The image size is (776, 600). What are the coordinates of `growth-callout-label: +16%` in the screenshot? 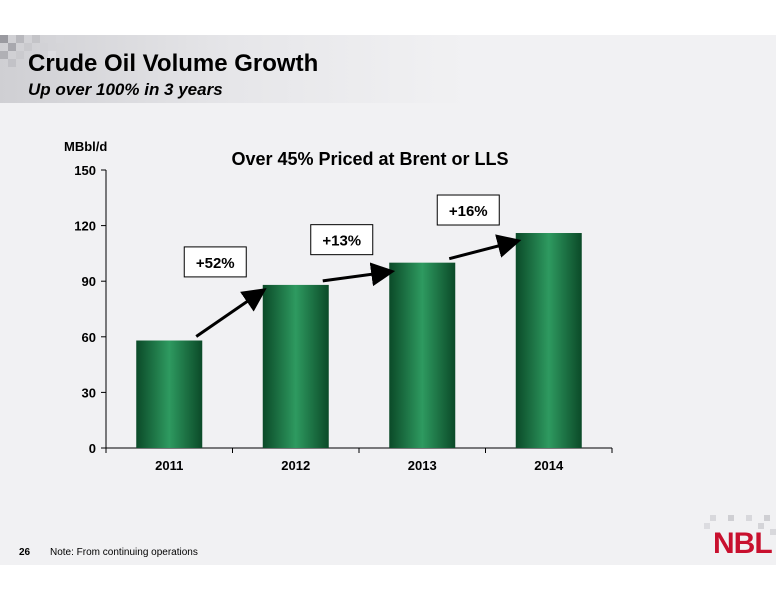 It's located at (468, 211).